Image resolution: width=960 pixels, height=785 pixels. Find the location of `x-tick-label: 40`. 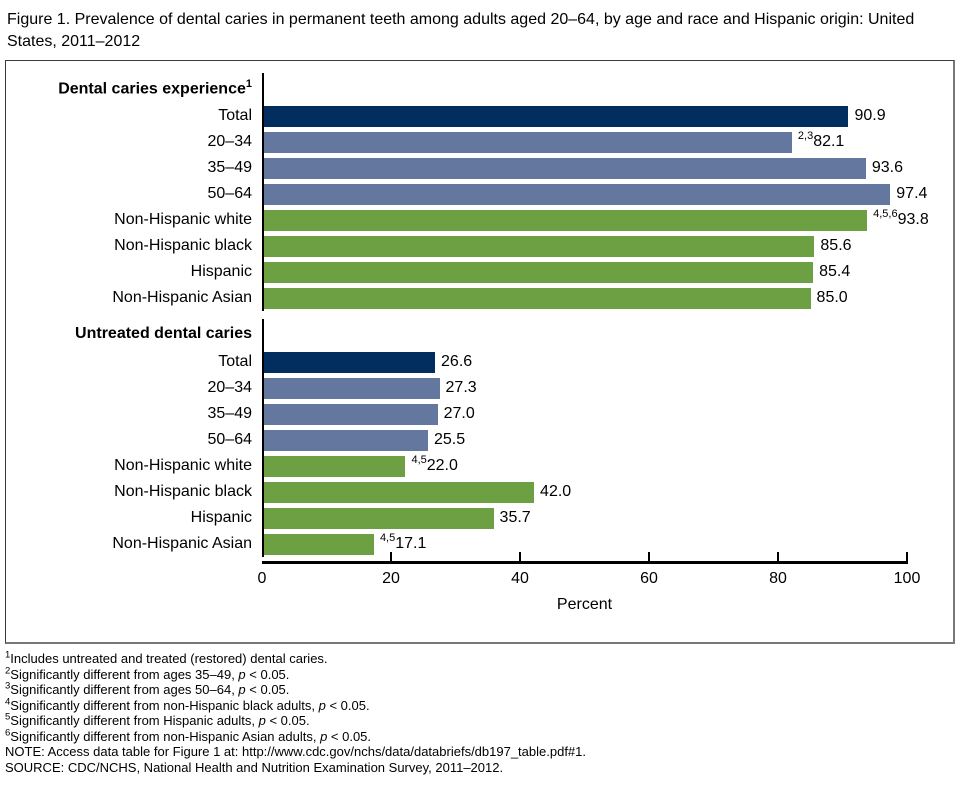

x-tick-label: 40 is located at coordinates (520, 578).